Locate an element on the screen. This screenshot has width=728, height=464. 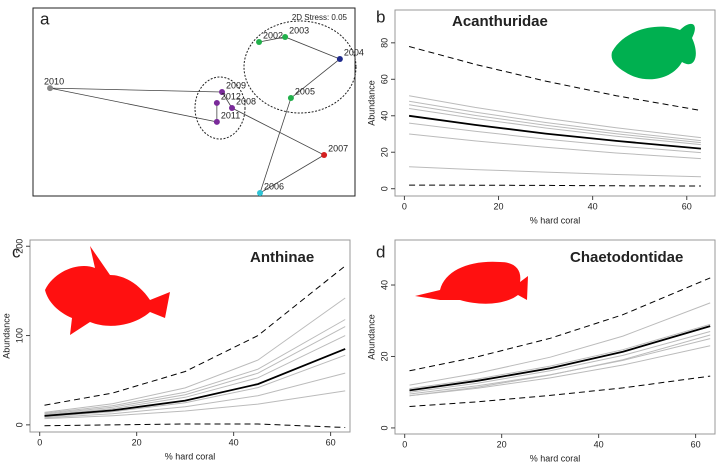
panel-title: Anthinae is located at coordinates (282, 257).